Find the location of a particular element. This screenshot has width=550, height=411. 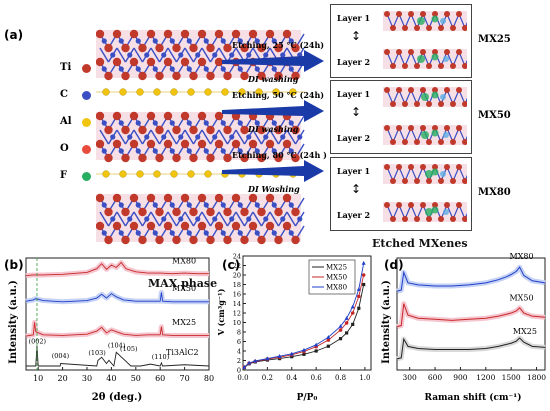

max-phase-label: MAX phase is located at coordinates (183, 283).